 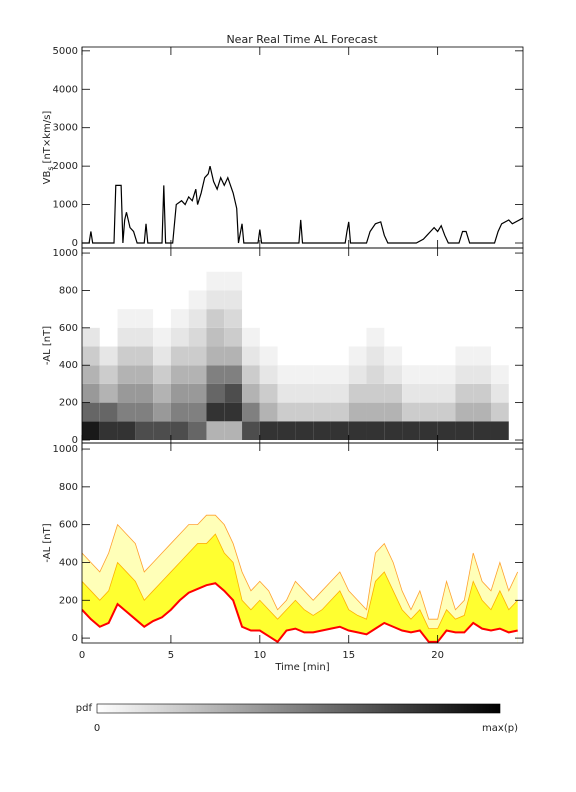 What do you see at coordinates (348, 655) in the screenshot?
I see `x-tick-label: 15` at bounding box center [348, 655].